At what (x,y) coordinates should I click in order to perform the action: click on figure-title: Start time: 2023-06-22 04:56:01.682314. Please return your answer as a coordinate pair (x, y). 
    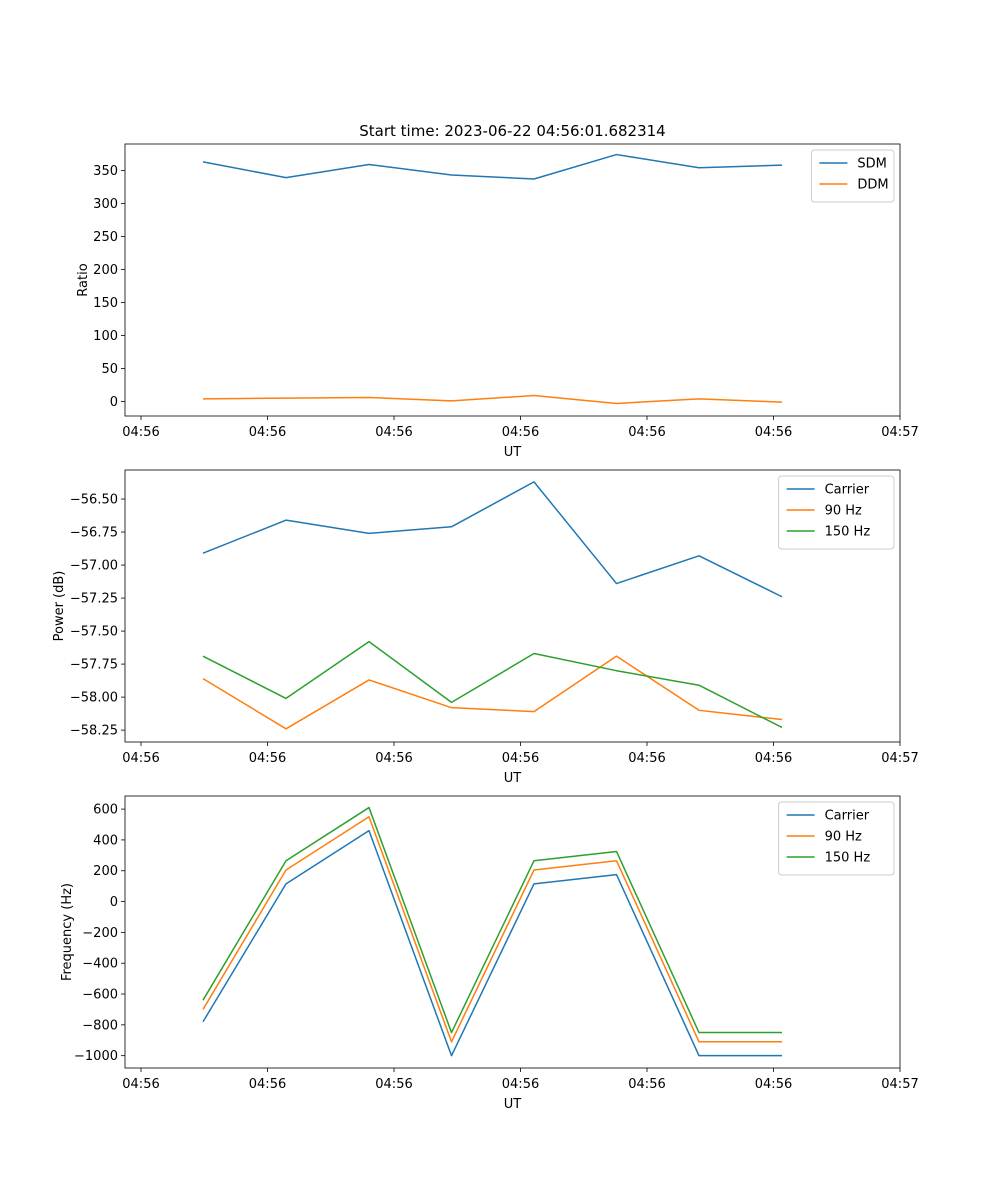
    Looking at the image, I should click on (512, 131).